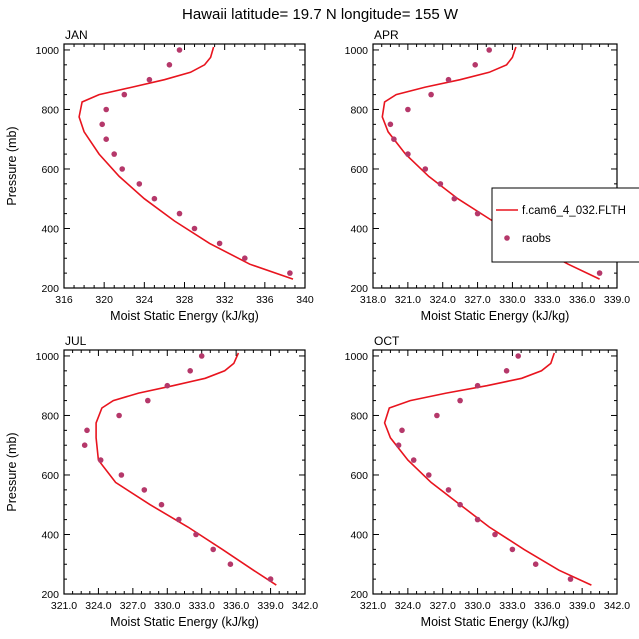 The height and width of the screenshot is (639, 639). Describe the element at coordinates (64, 300) in the screenshot. I see `x-tick-label: 316` at that location.